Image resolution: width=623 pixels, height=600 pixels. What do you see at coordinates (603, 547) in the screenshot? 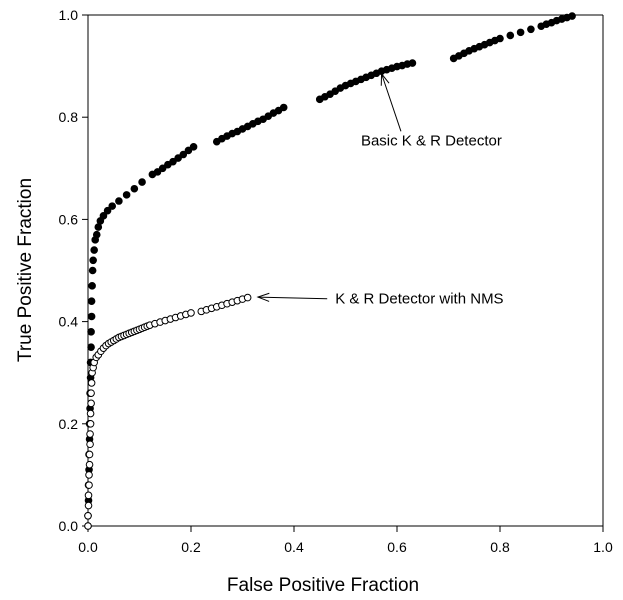
I see `x-tick-label: 1.0` at bounding box center [603, 547].